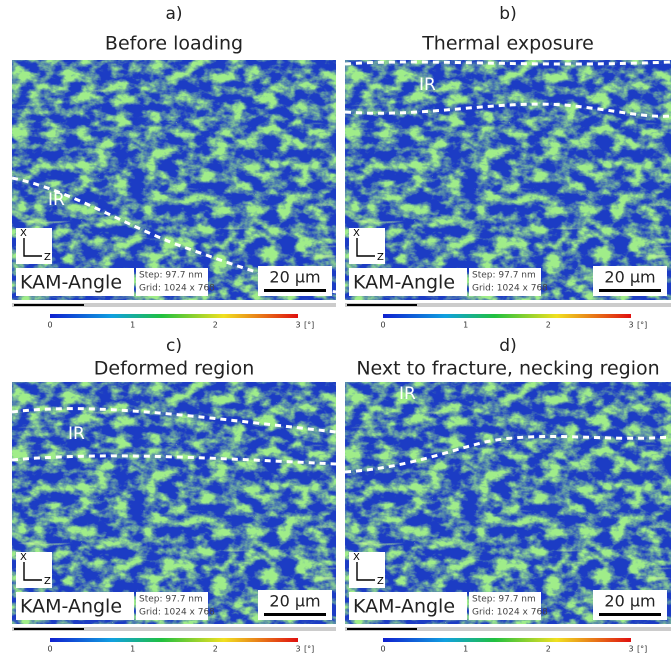  Describe the element at coordinates (507, 44) in the screenshot. I see `panel-title: Thermal exposure` at that location.